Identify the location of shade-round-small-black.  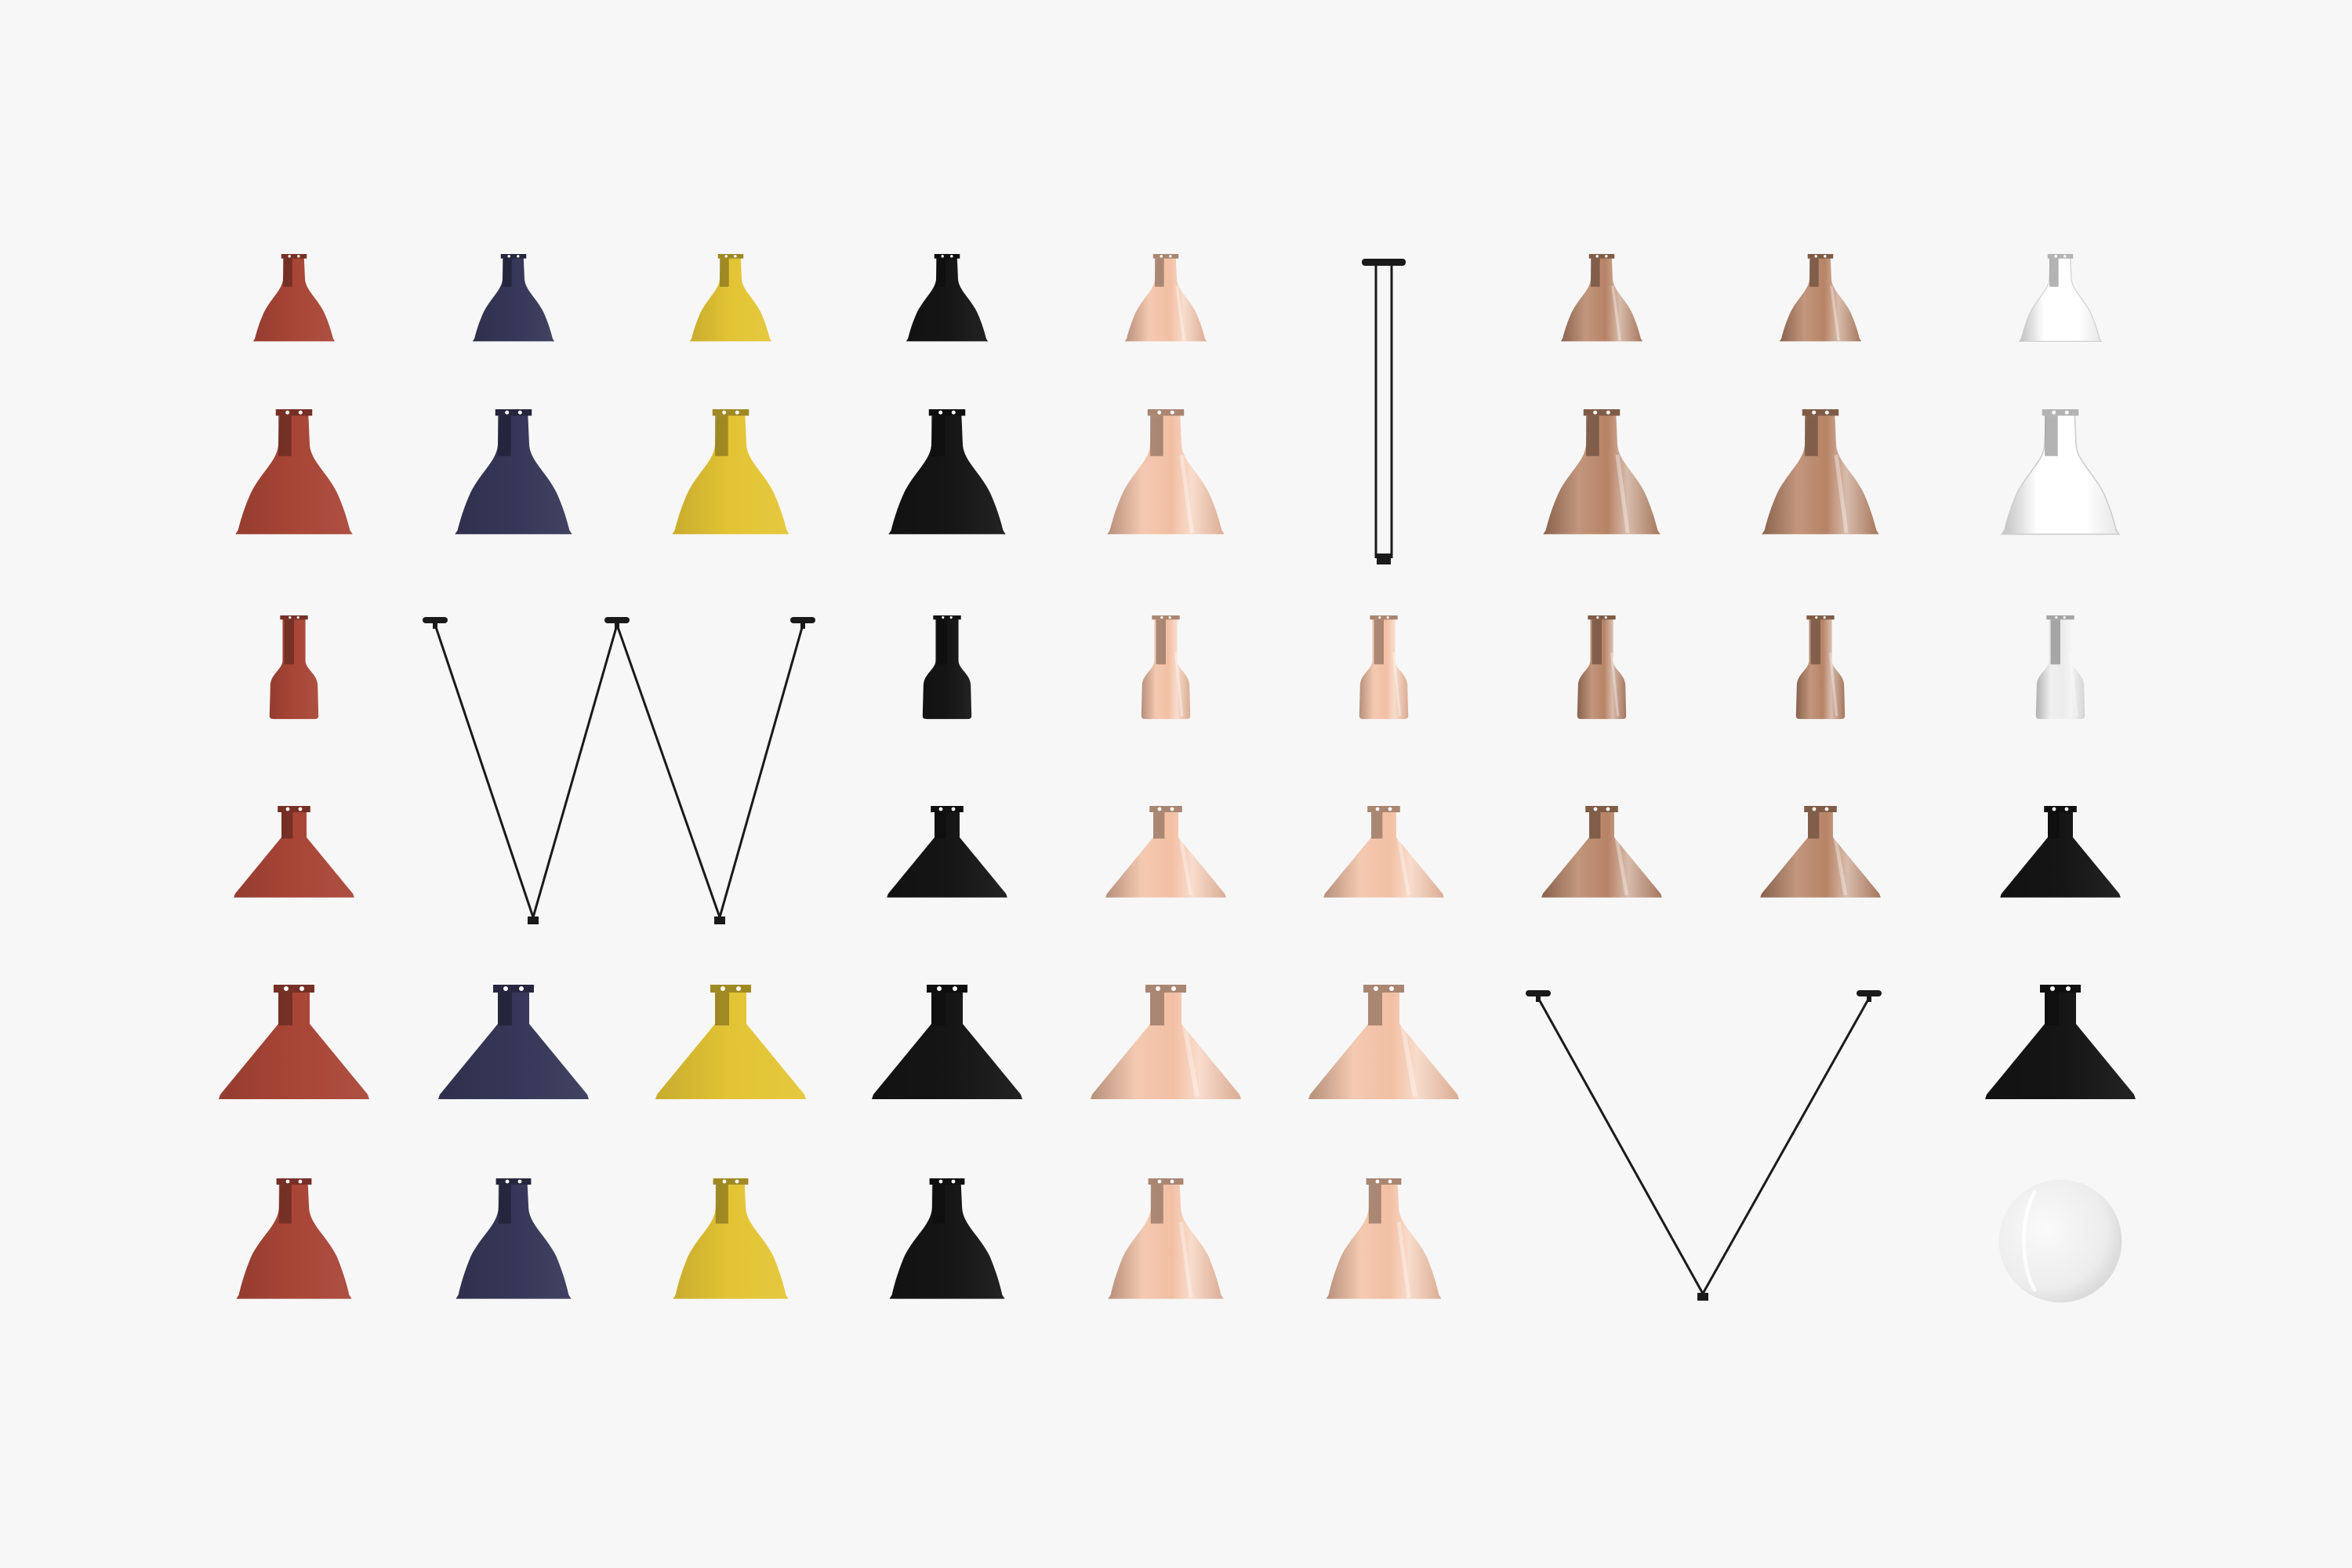
(948, 299).